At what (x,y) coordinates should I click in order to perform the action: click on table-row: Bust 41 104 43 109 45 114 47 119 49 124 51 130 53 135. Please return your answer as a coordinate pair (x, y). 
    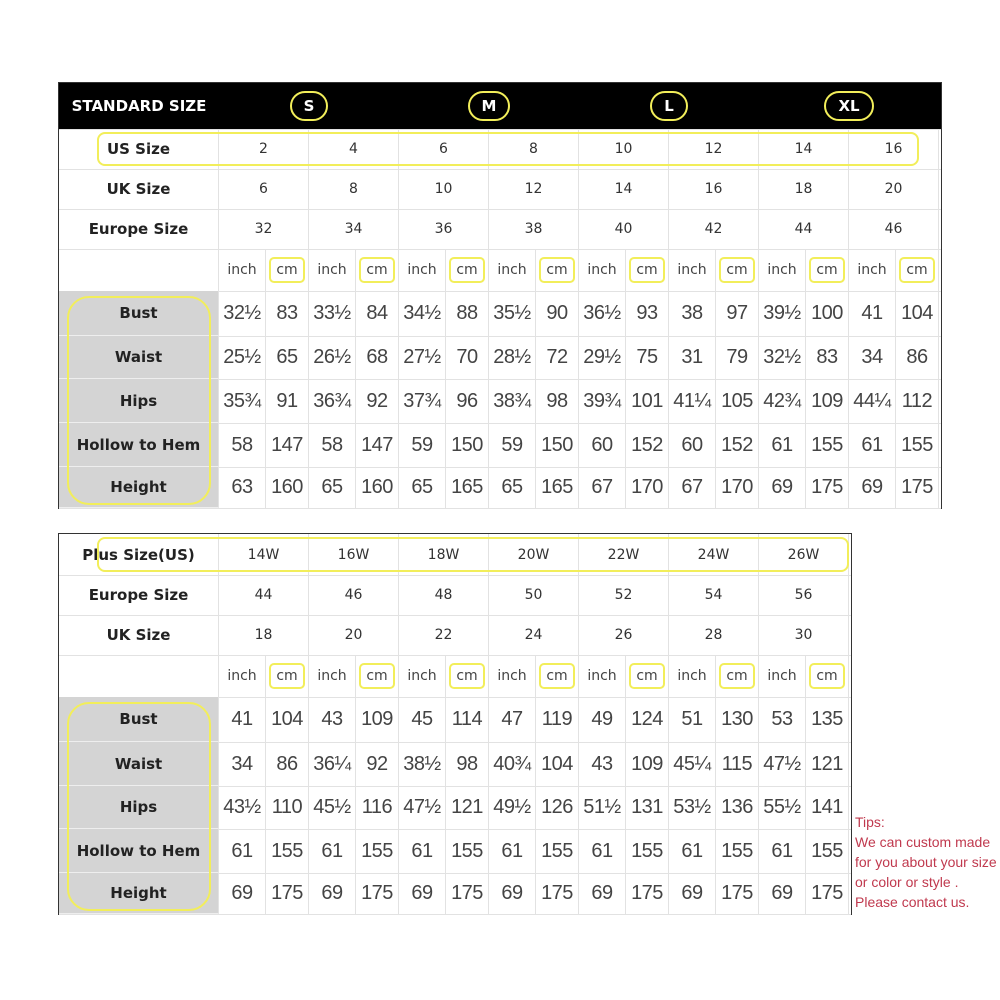
    Looking at the image, I should click on (455, 720).